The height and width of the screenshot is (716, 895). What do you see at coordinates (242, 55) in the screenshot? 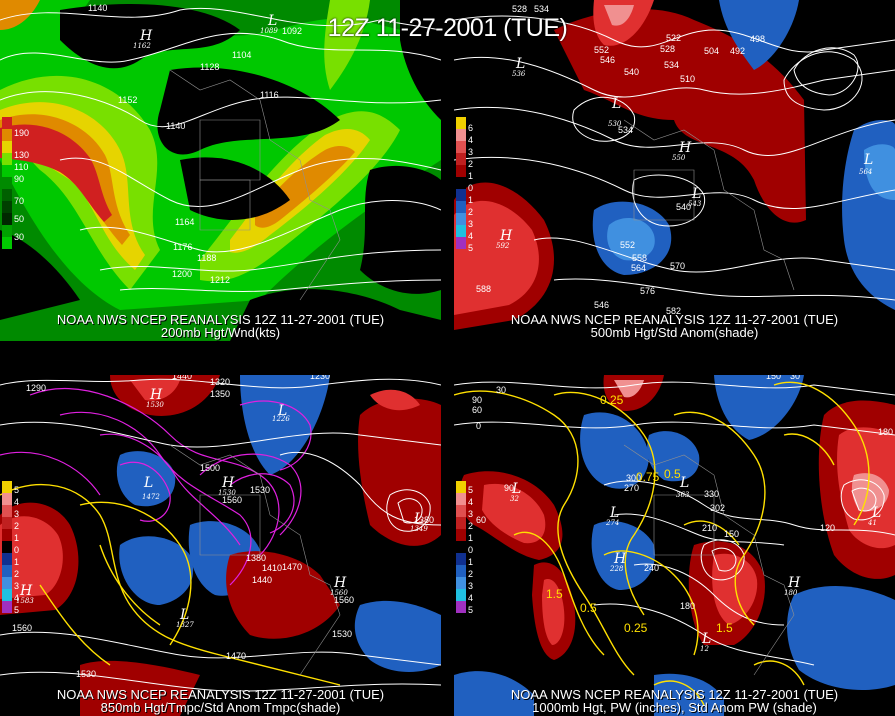
I see `contour-label: 1104` at bounding box center [242, 55].